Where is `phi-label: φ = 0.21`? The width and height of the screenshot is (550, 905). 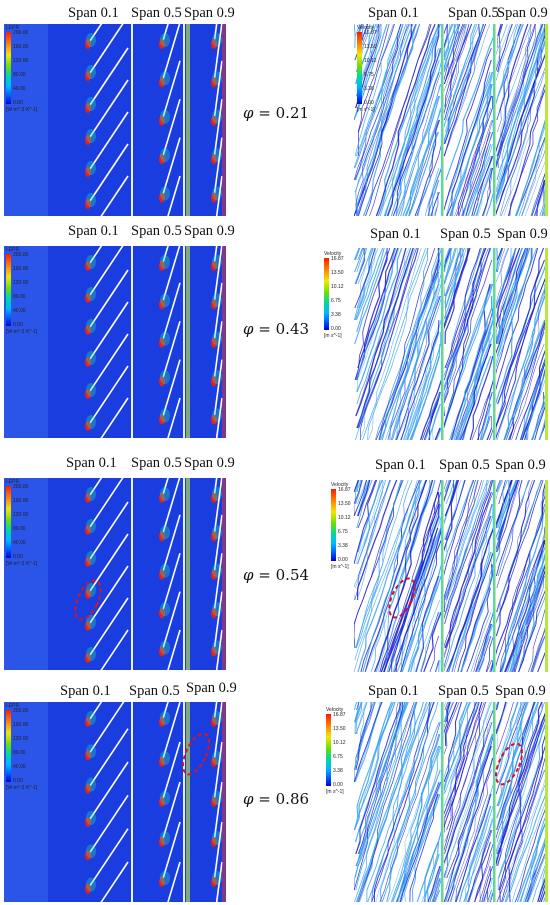 phi-label: φ = 0.21 is located at coordinates (276, 113).